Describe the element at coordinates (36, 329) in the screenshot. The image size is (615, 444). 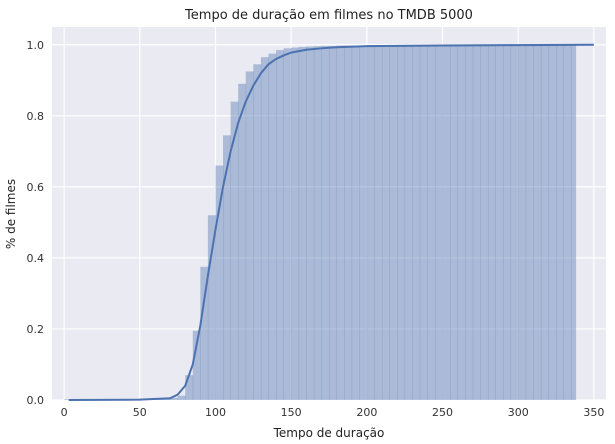
I see `y-tick-label: 0.2` at that location.